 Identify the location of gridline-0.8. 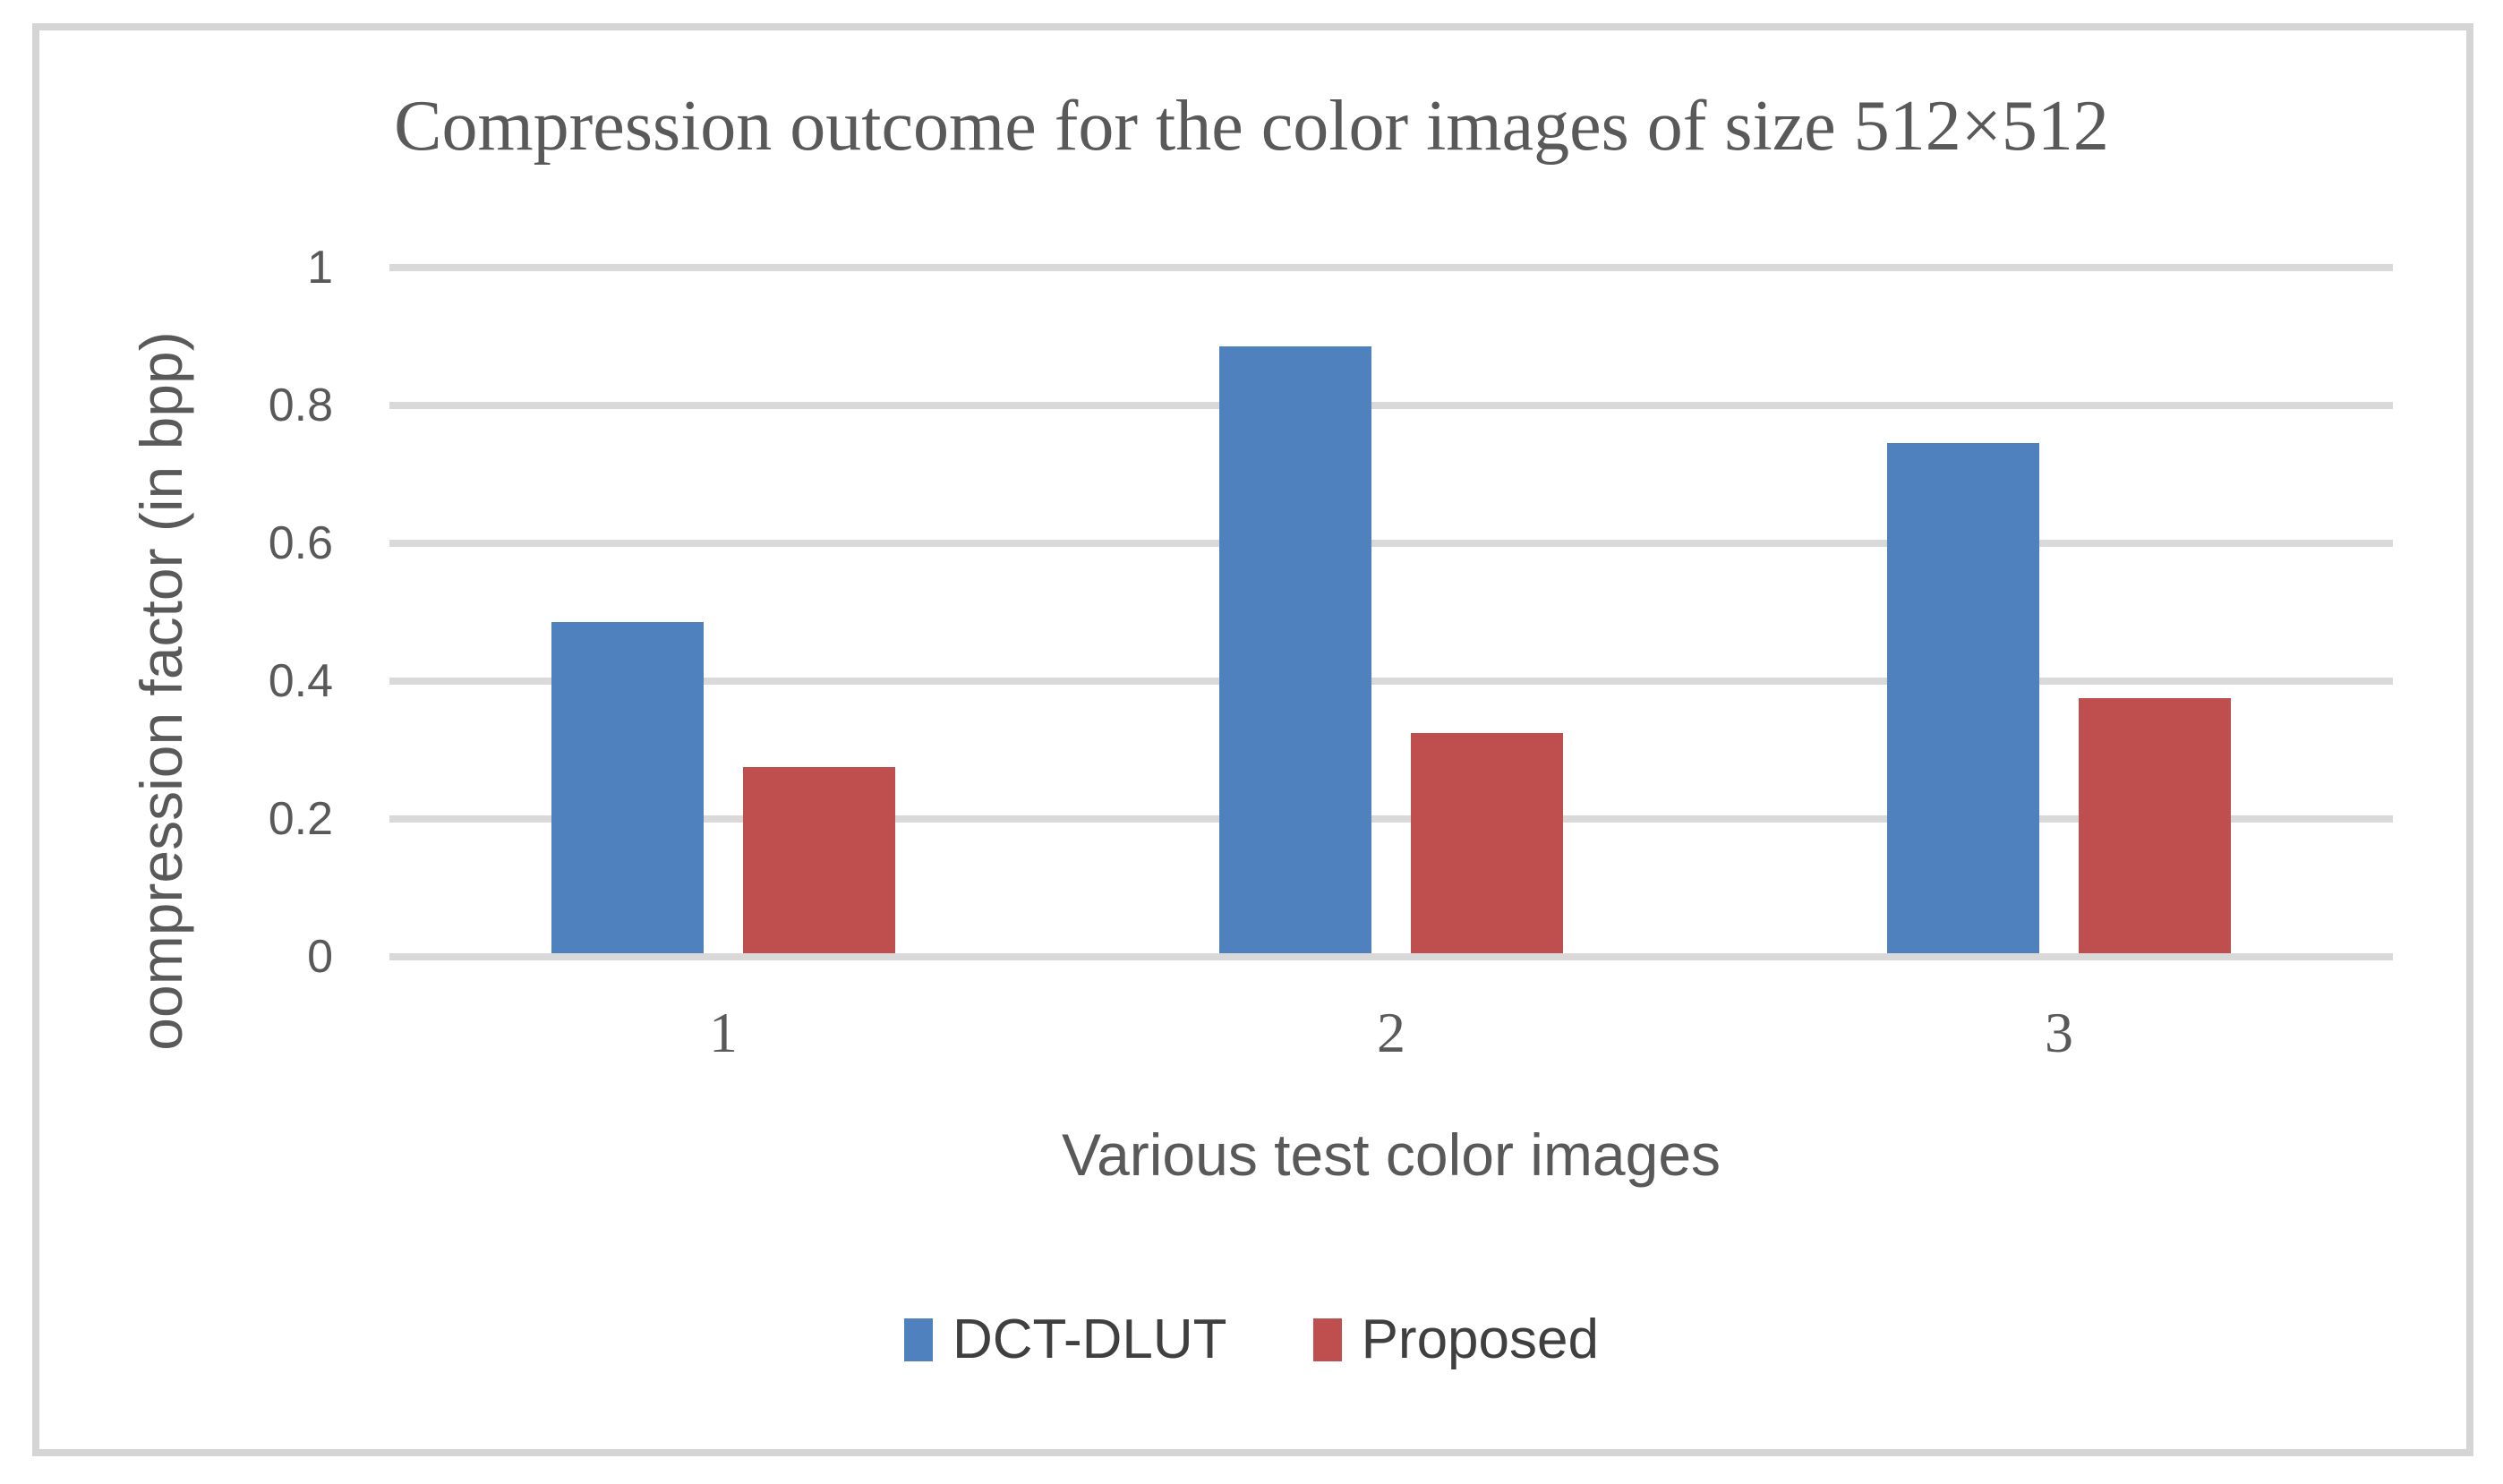
(1391, 405).